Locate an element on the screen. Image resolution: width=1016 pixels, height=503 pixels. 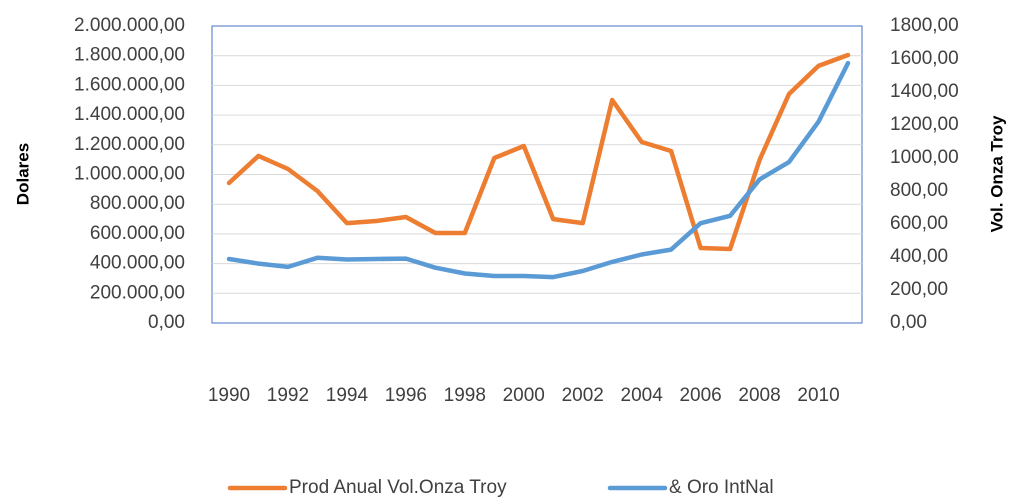
y2-tick-label: 0,00 is located at coordinates (908, 322).